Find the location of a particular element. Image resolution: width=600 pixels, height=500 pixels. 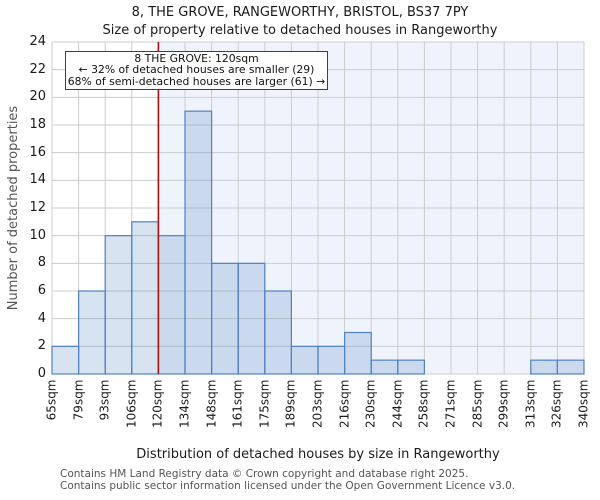

x-tick-label: 340sqm is located at coordinates (583, 403).